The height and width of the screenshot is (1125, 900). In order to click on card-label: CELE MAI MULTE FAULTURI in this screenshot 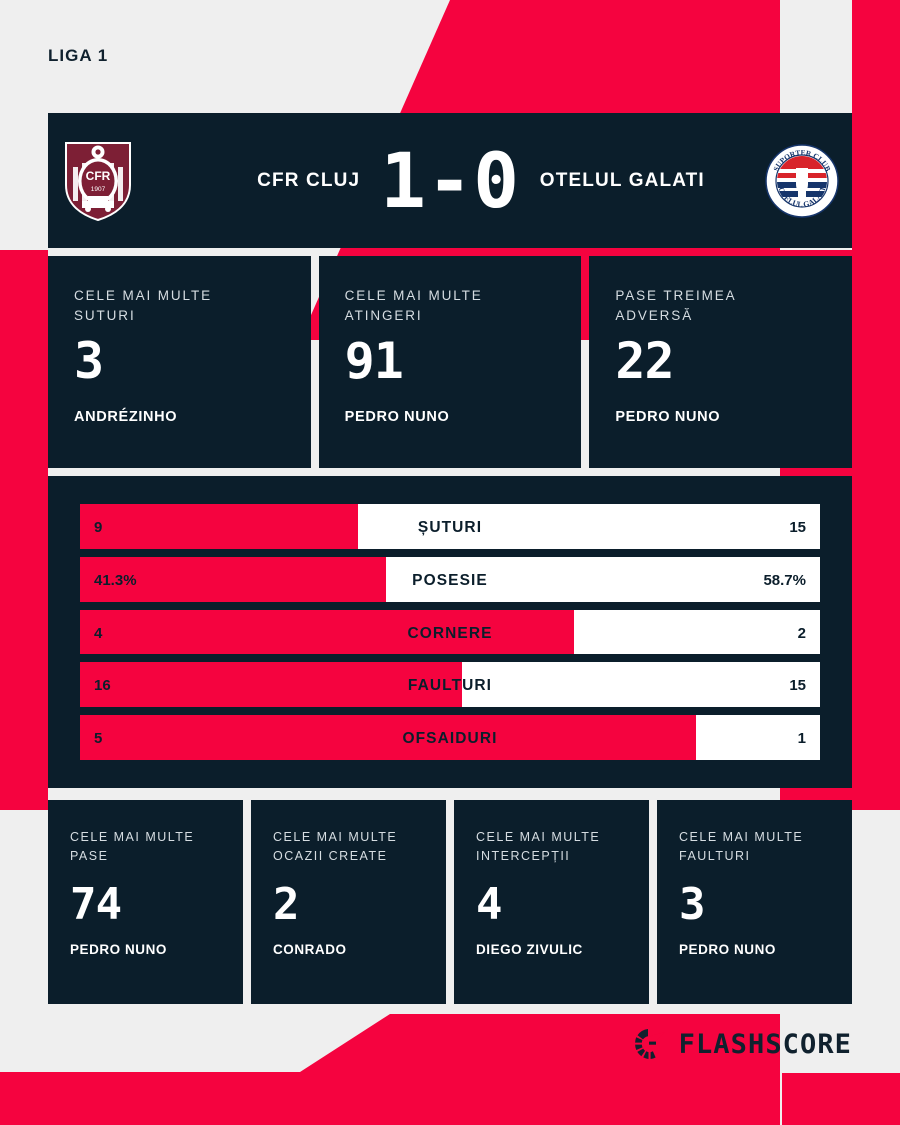, I will do `click(741, 846)`.